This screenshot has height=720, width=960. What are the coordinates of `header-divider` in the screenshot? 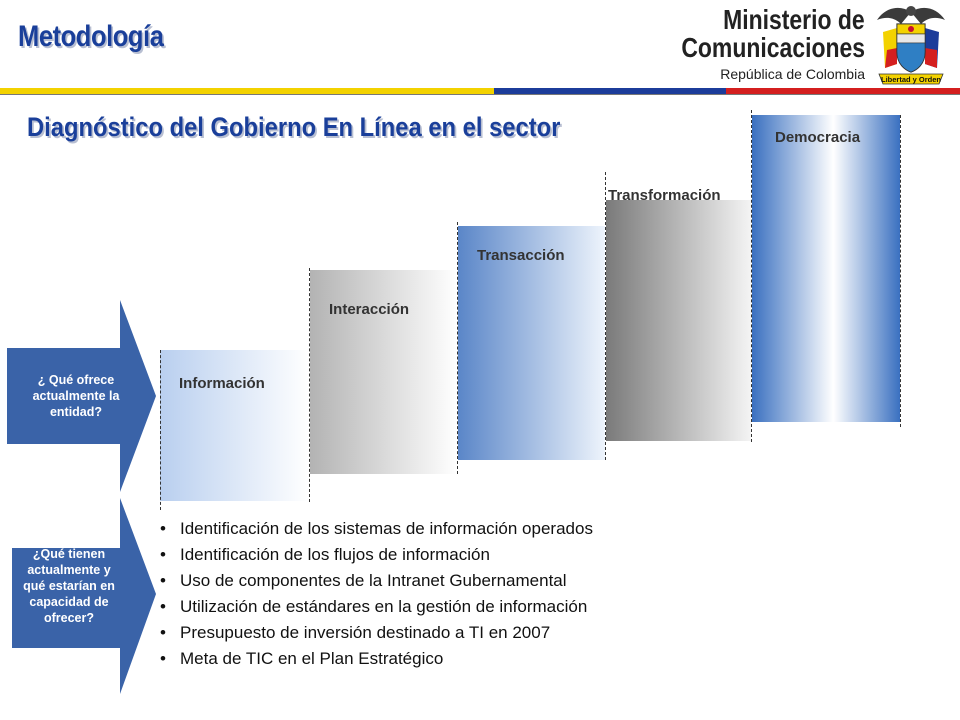 It's located at (480, 94).